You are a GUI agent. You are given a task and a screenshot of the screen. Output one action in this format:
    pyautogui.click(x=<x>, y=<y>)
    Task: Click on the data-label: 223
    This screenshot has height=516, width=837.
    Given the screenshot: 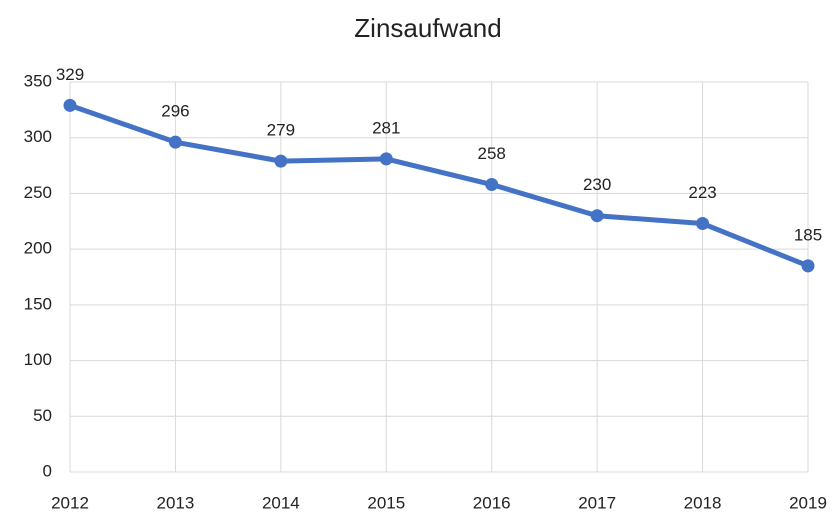 What is the action you would take?
    pyautogui.click(x=702, y=192)
    